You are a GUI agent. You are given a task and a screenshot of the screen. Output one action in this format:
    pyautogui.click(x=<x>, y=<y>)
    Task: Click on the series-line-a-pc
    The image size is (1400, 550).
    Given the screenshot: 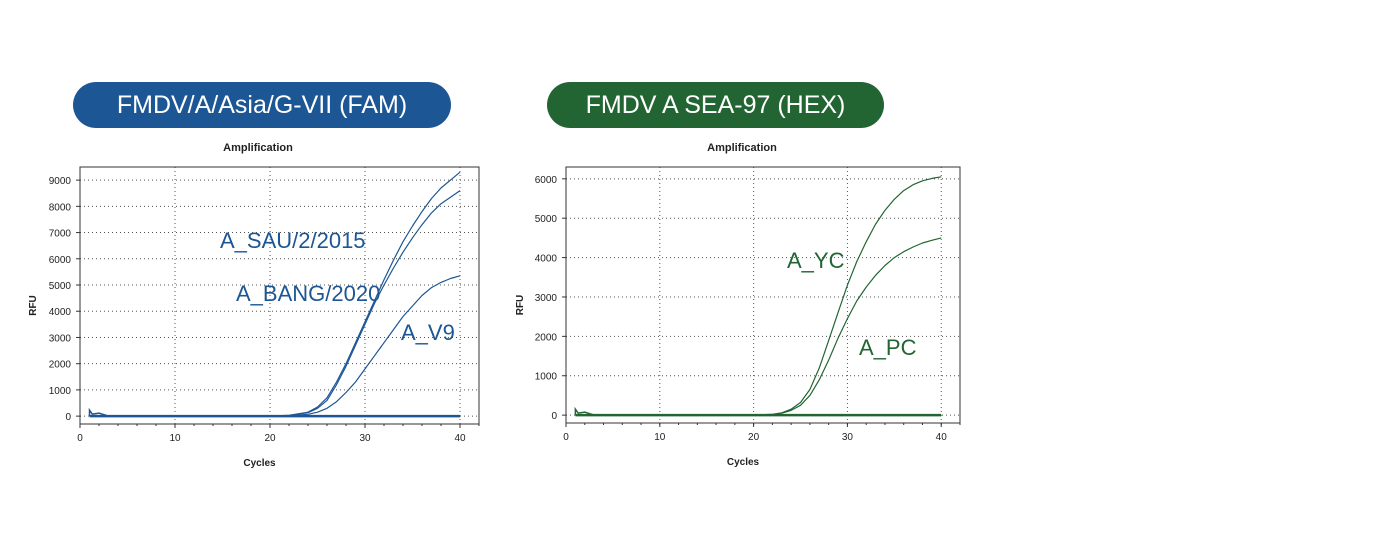 What is the action you would take?
    pyautogui.click(x=758, y=326)
    